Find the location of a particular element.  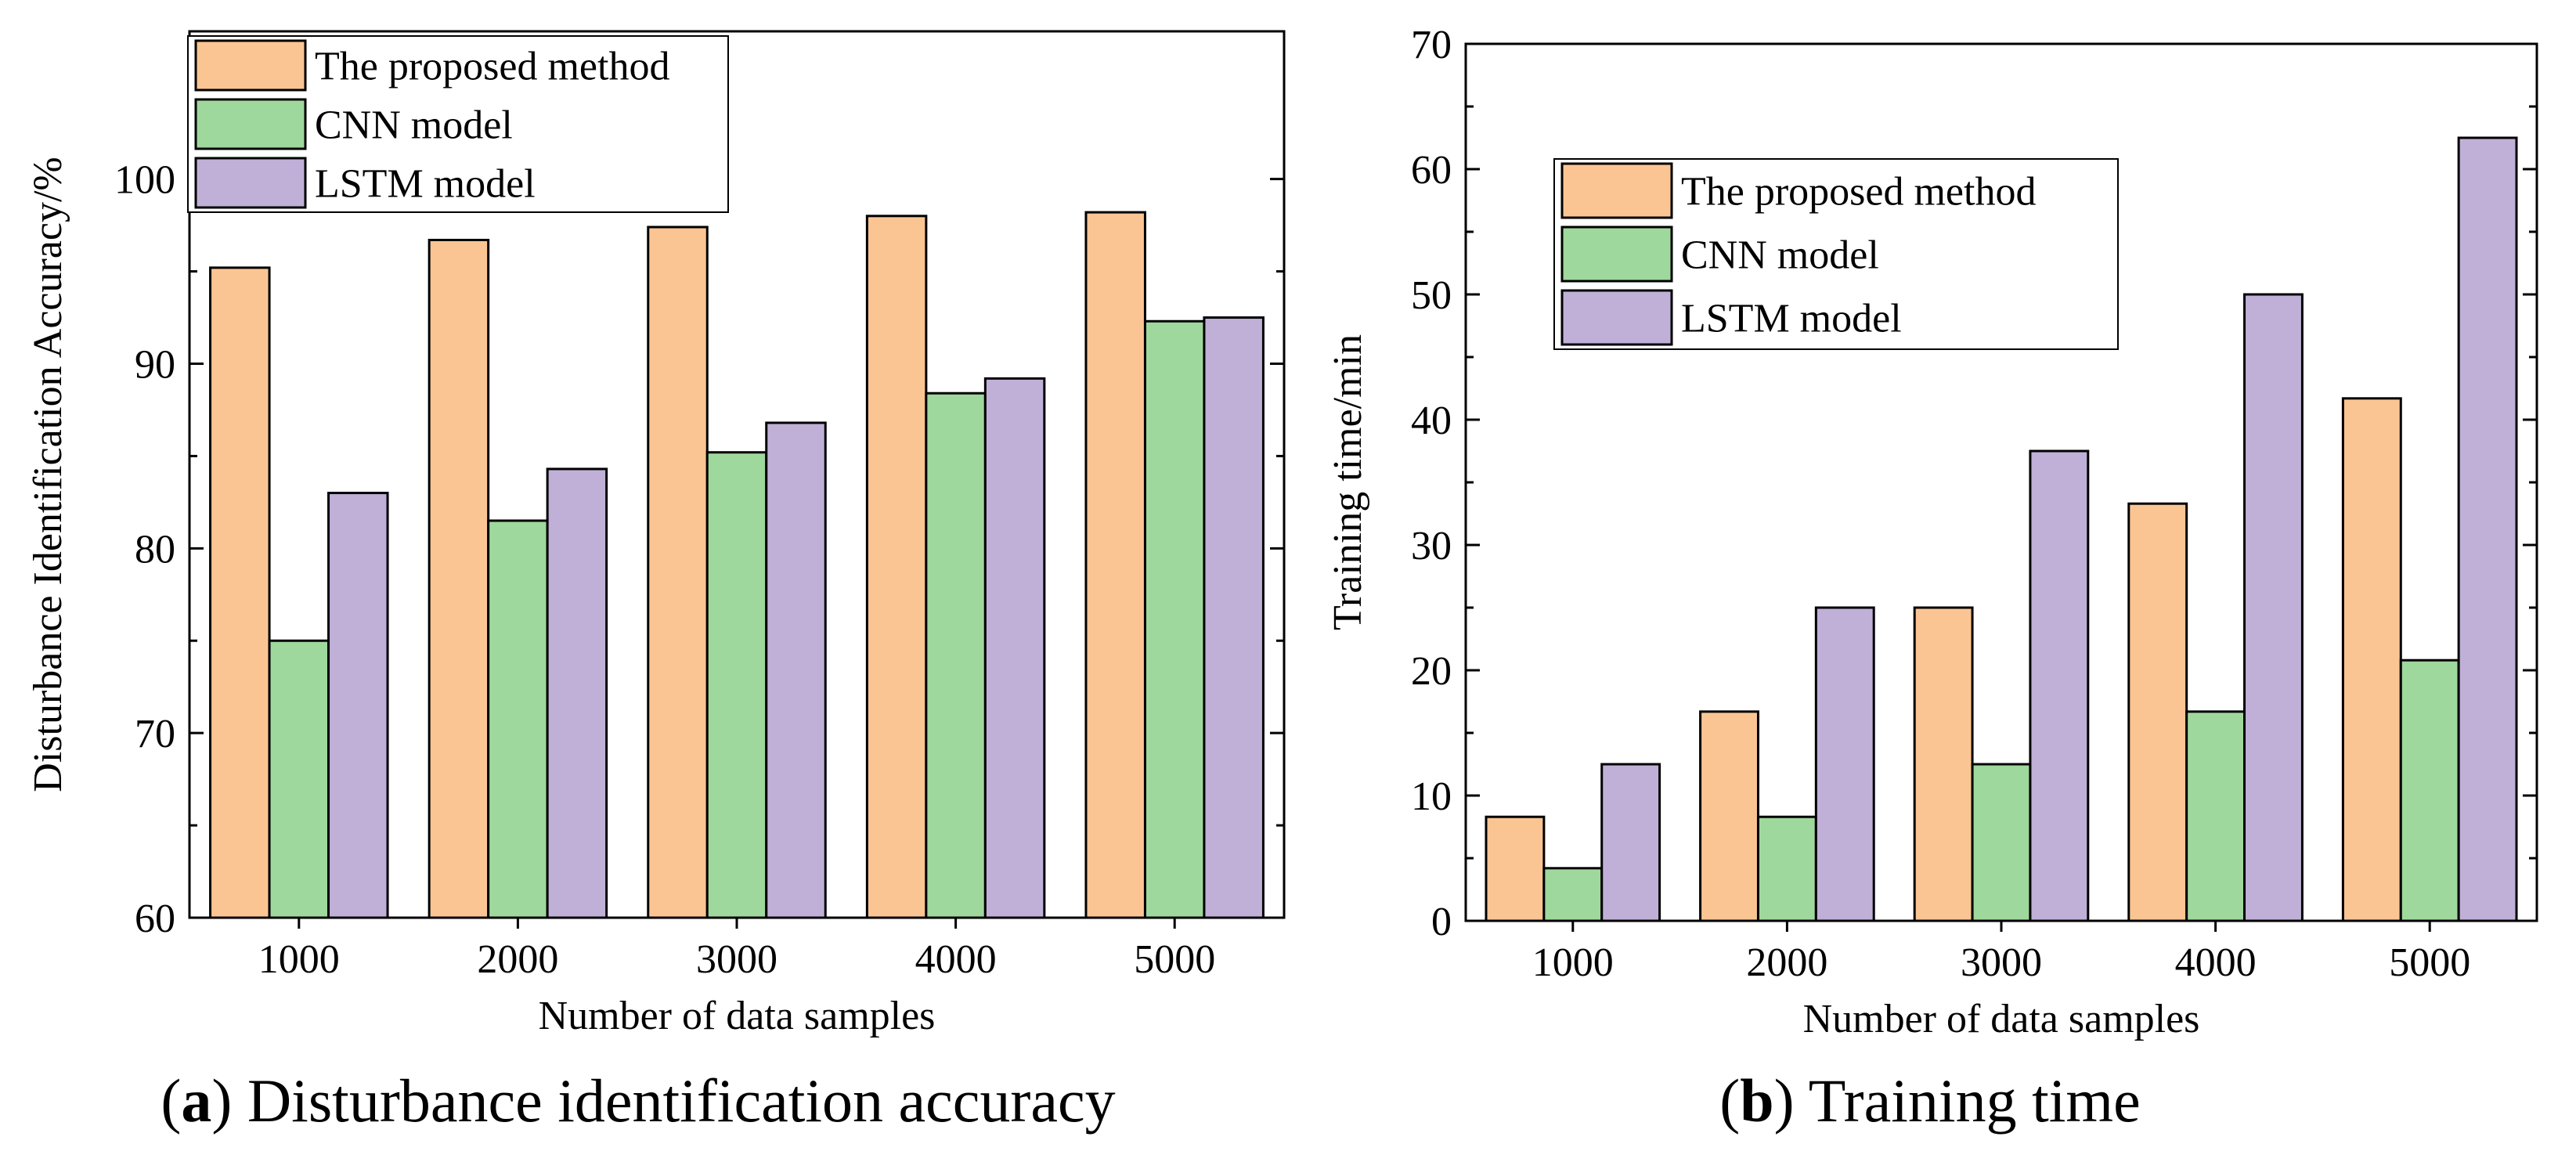

caption-a-letter: a is located at coordinates (196, 1100).